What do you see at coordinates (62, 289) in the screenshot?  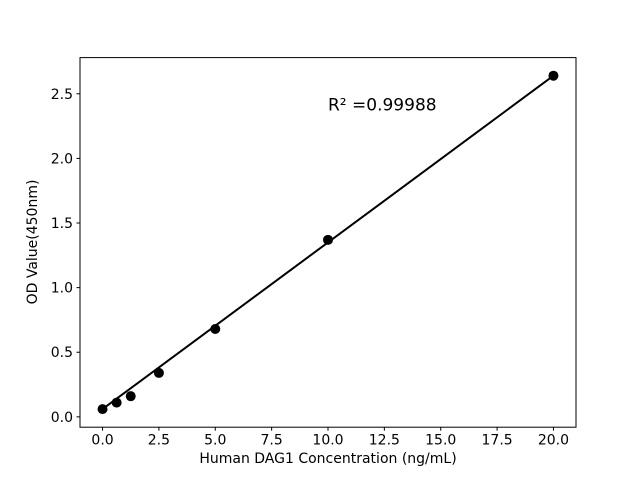 I see `y-tick-label: 1.0` at bounding box center [62, 289].